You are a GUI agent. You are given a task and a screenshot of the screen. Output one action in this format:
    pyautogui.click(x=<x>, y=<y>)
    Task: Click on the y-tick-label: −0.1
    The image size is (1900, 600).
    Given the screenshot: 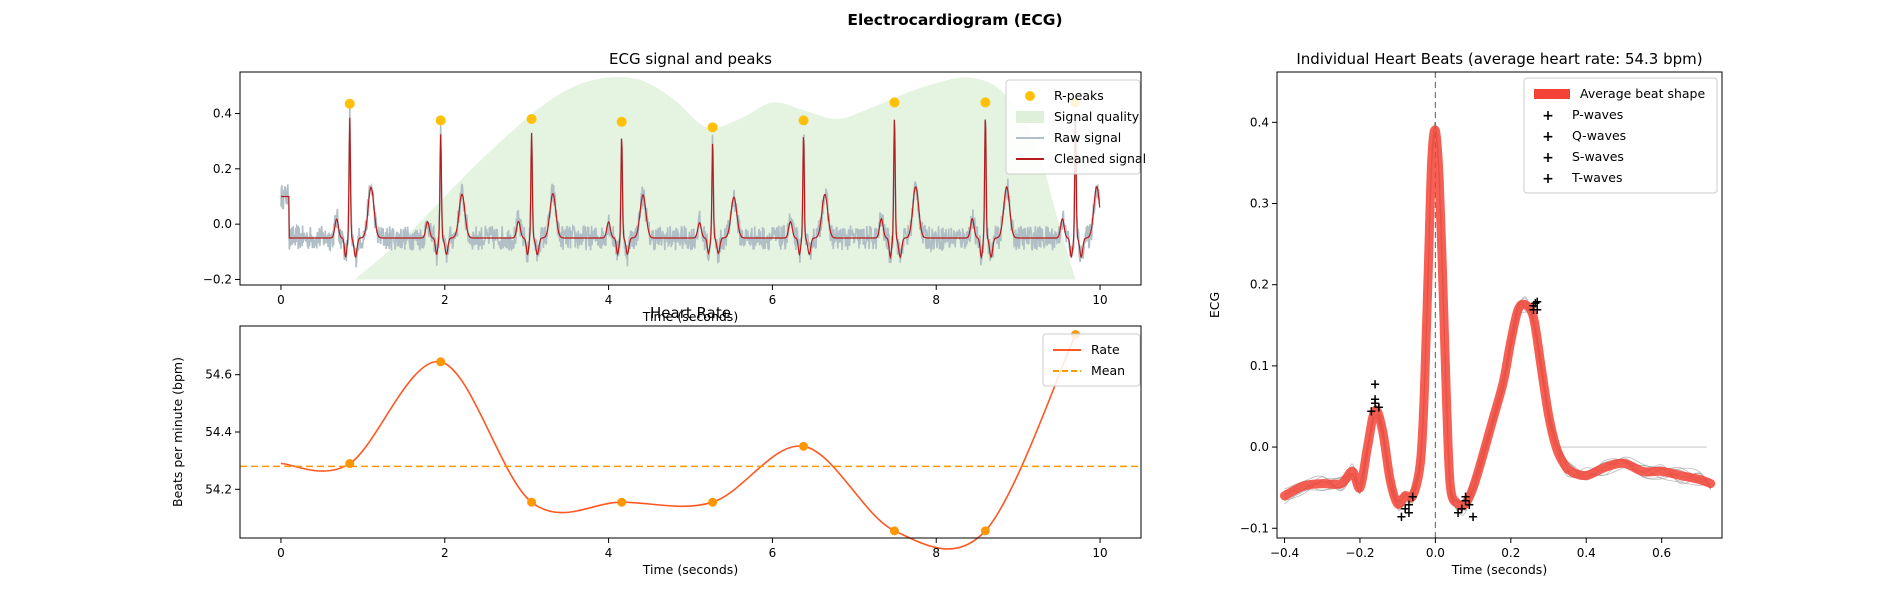 What is the action you would take?
    pyautogui.click(x=1254, y=528)
    